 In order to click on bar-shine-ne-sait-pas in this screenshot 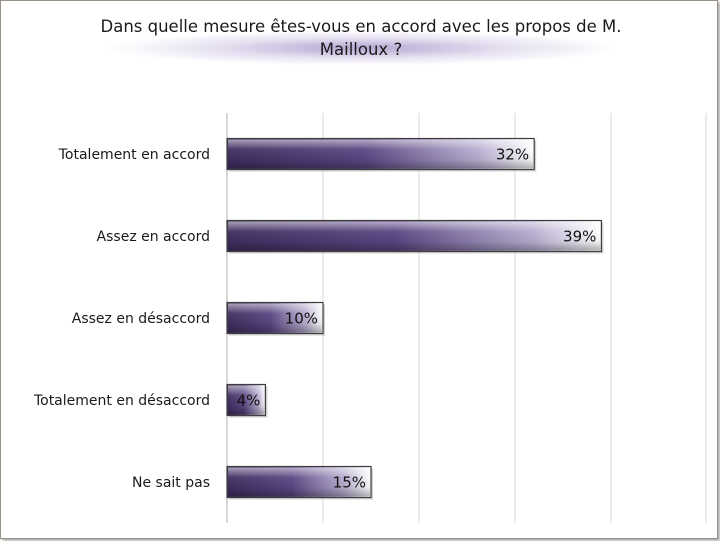, I will do `click(299, 482)`.